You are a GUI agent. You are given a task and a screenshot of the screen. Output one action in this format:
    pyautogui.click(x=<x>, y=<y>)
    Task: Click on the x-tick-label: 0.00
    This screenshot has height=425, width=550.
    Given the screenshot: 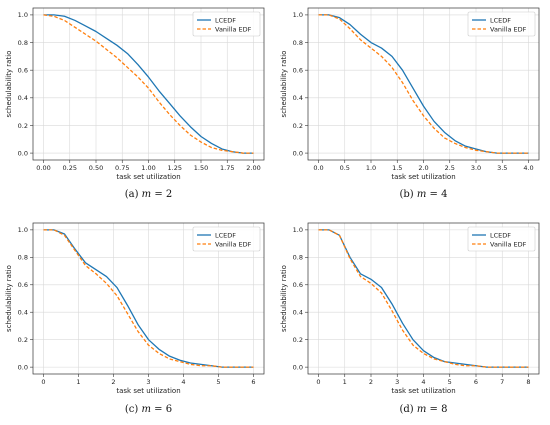 What is the action you would take?
    pyautogui.click(x=43, y=168)
    